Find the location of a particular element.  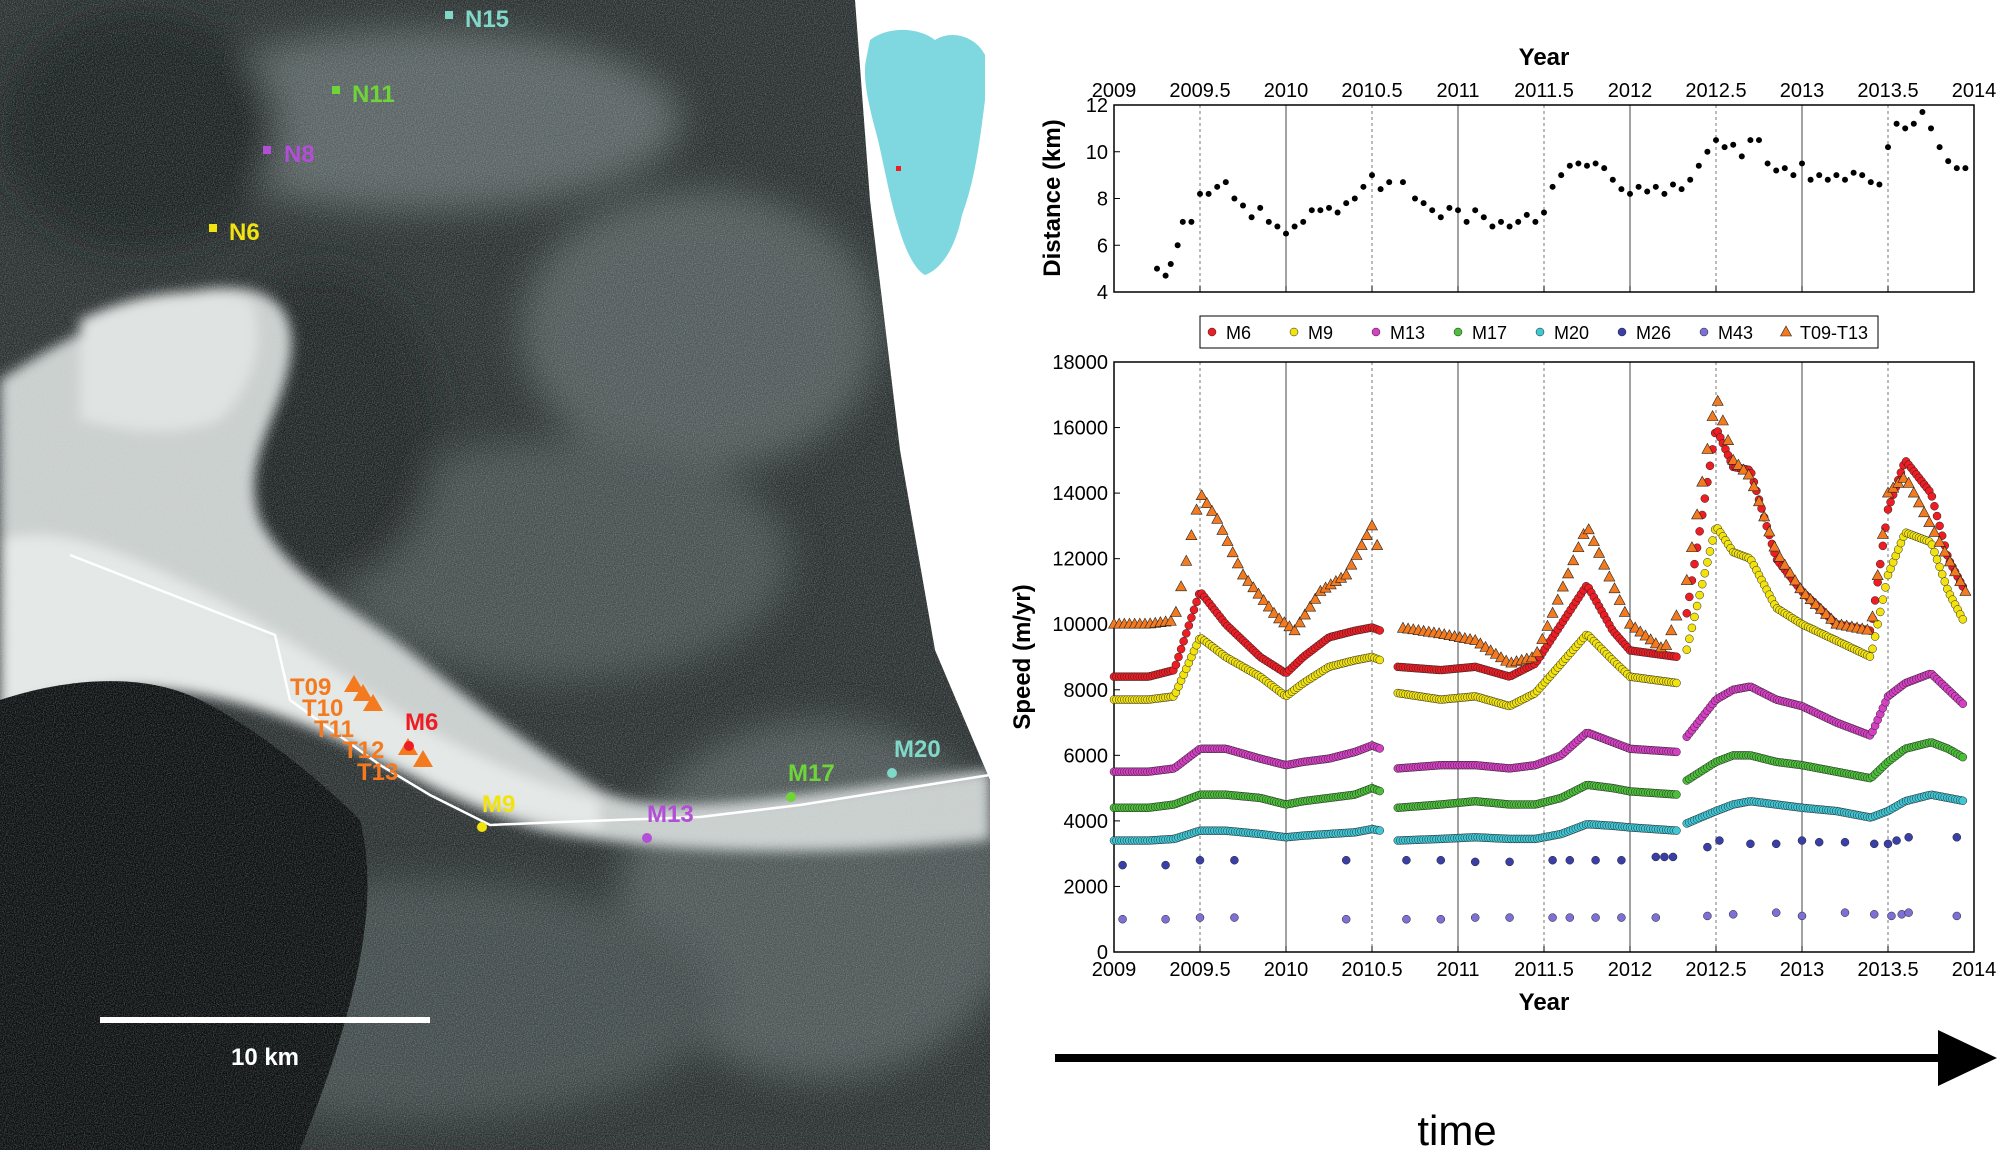

legend-marker-m26 is located at coordinates (1622, 332).